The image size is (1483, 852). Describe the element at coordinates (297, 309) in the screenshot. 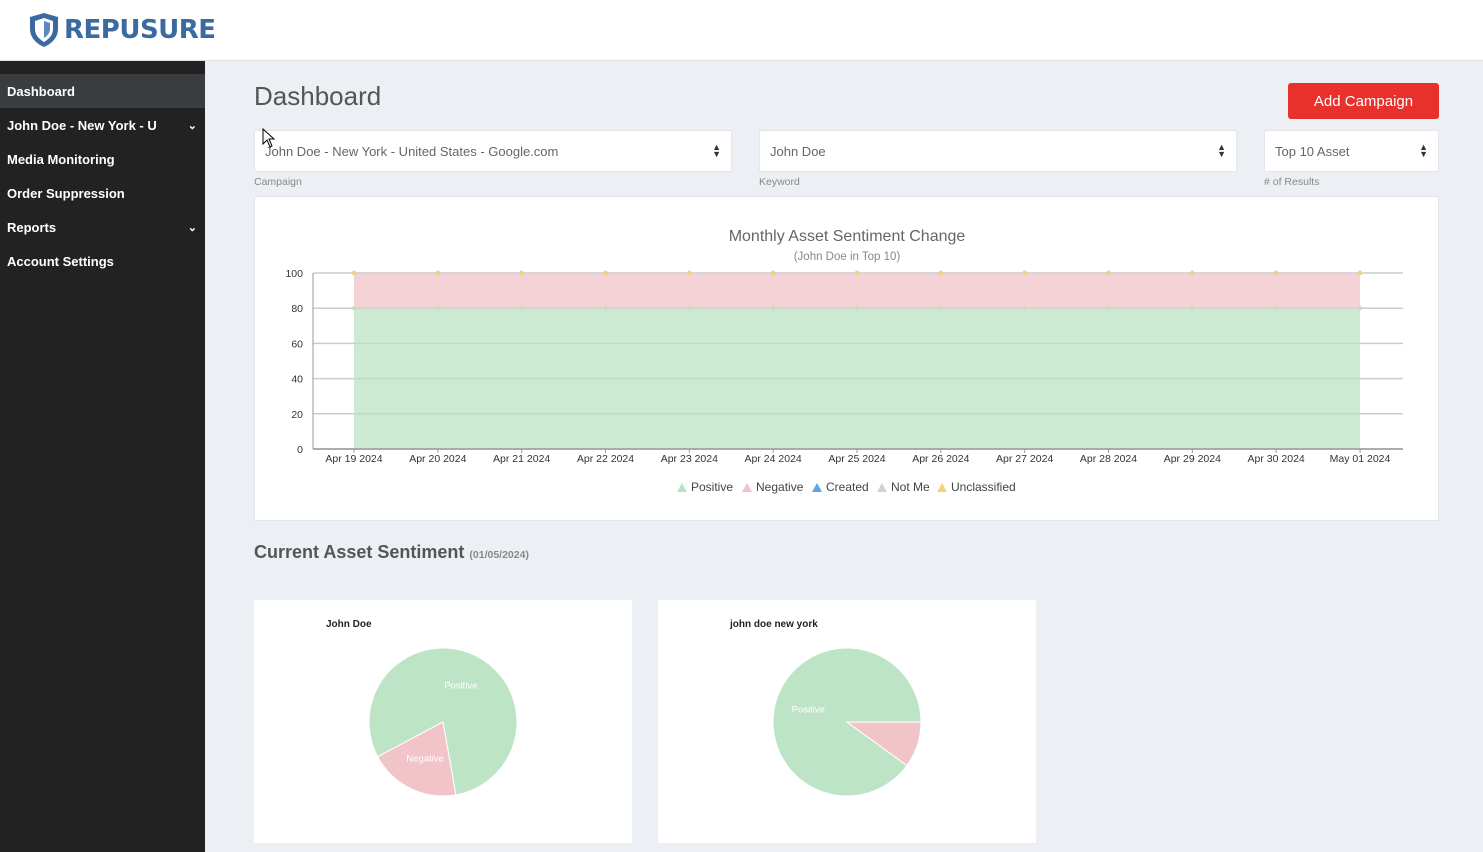

I see `y-tick-label: 80` at that location.